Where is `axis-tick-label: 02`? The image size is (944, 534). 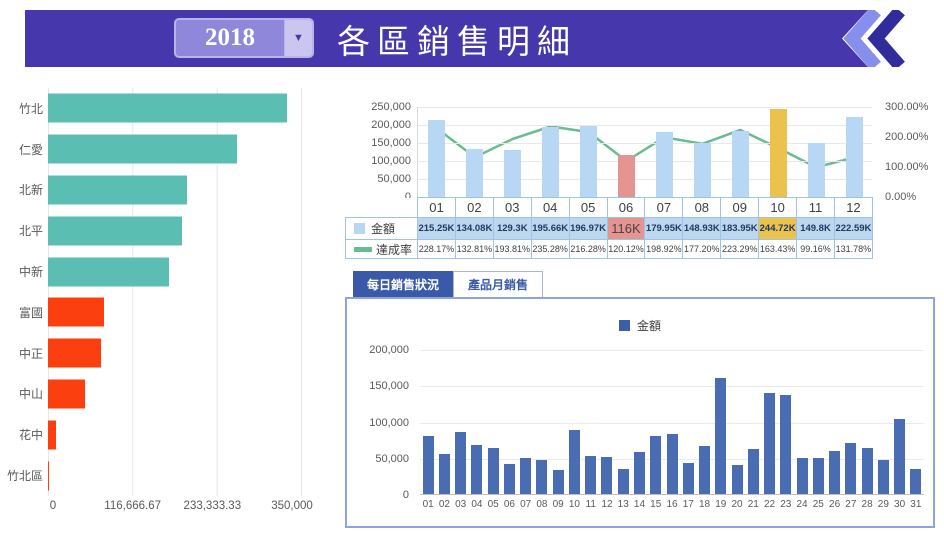 axis-tick-label: 02 is located at coordinates (444, 504).